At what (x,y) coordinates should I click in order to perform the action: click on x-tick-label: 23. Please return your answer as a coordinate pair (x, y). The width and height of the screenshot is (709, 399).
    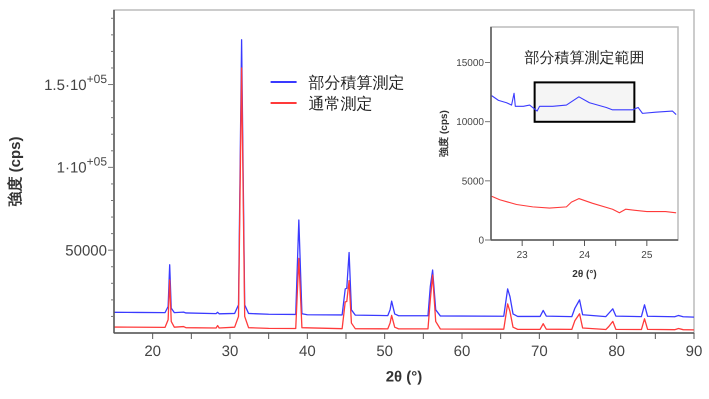
    Looking at the image, I should click on (522, 255).